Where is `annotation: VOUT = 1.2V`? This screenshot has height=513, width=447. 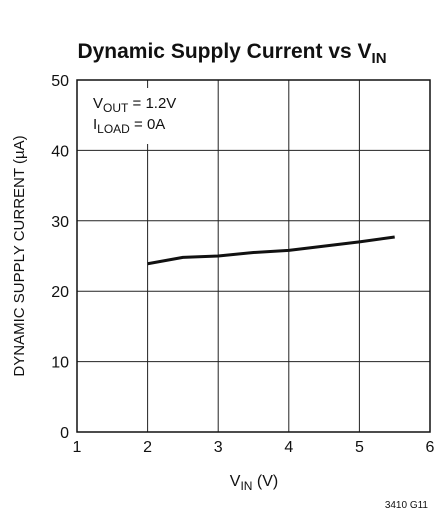
annotation: VOUT = 1.2V is located at coordinates (134, 105).